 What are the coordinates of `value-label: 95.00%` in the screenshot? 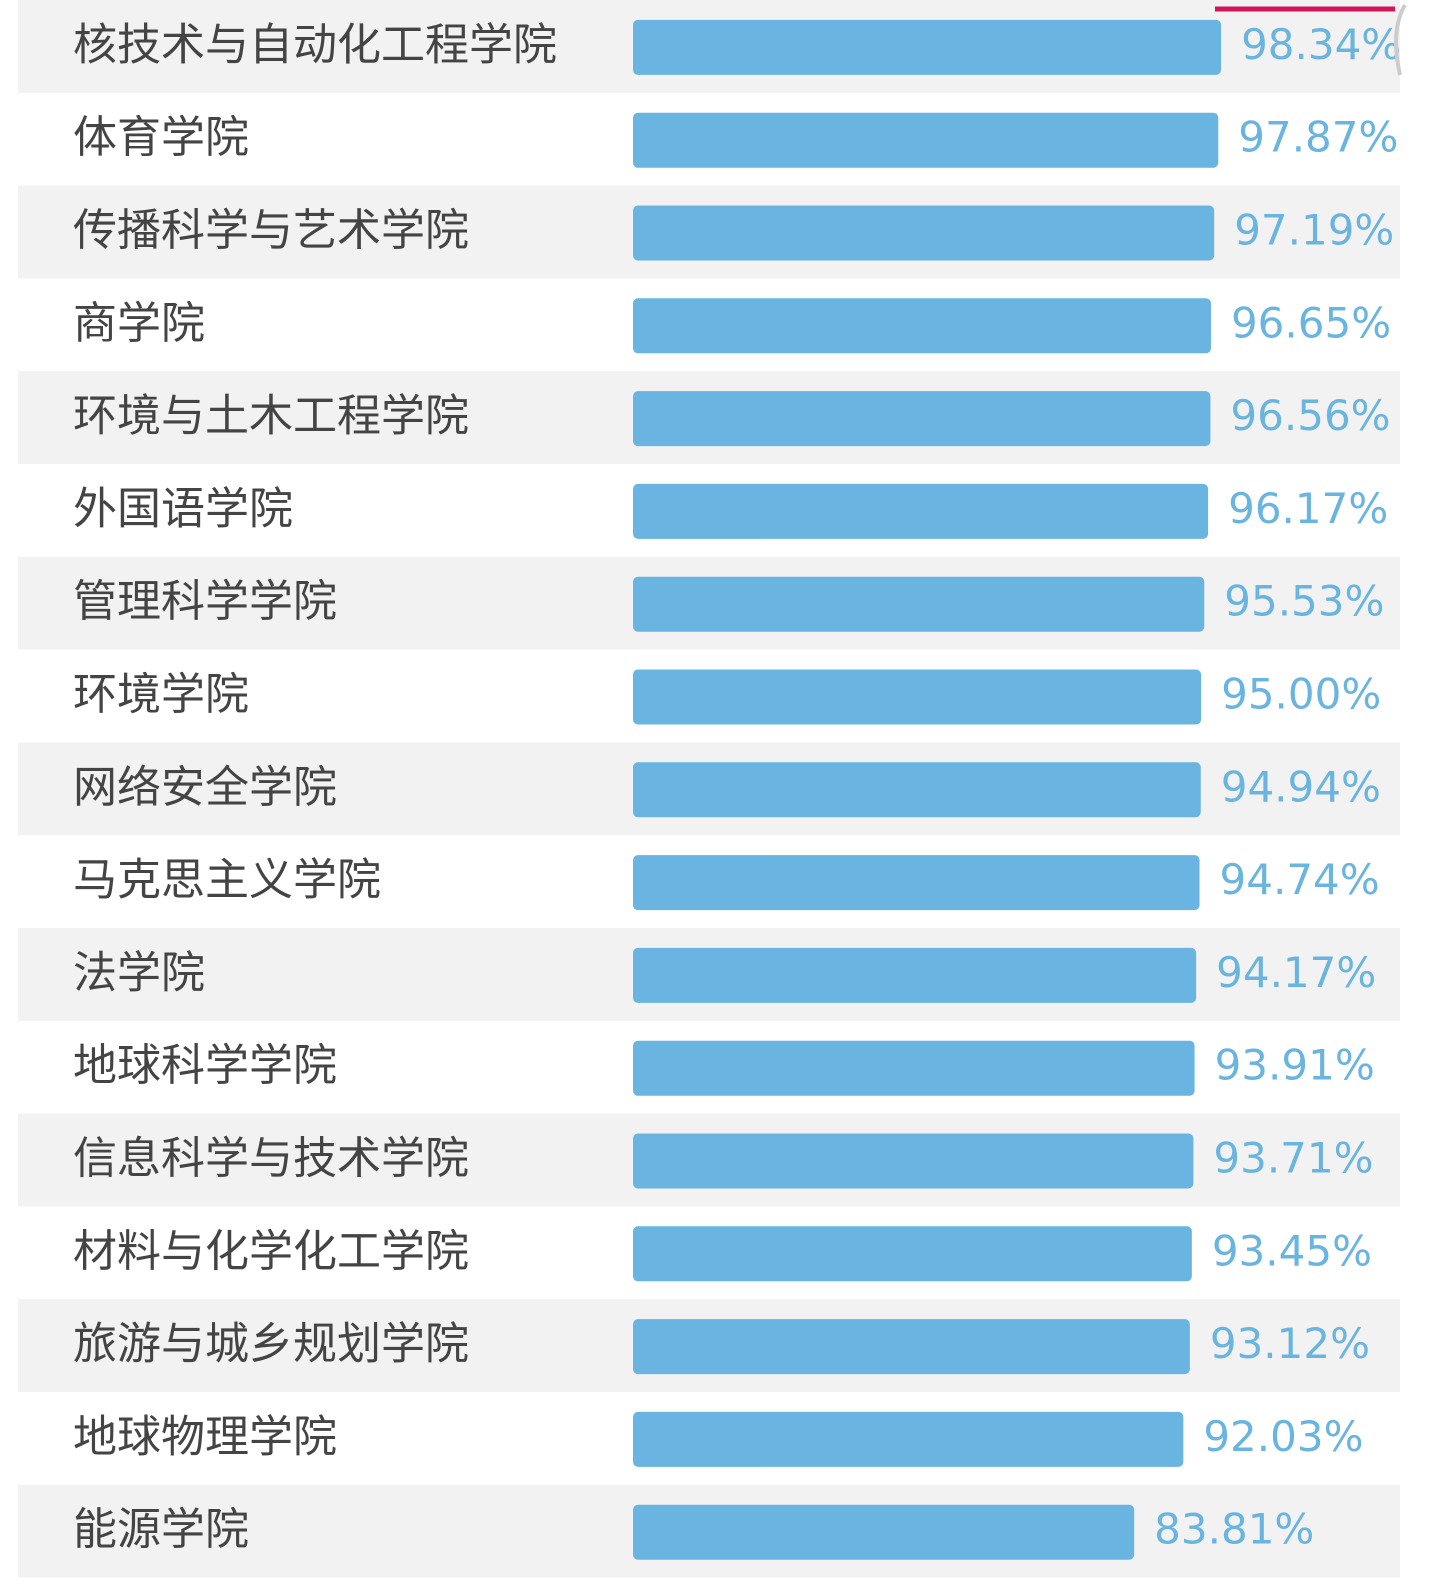 It's located at (1301, 694).